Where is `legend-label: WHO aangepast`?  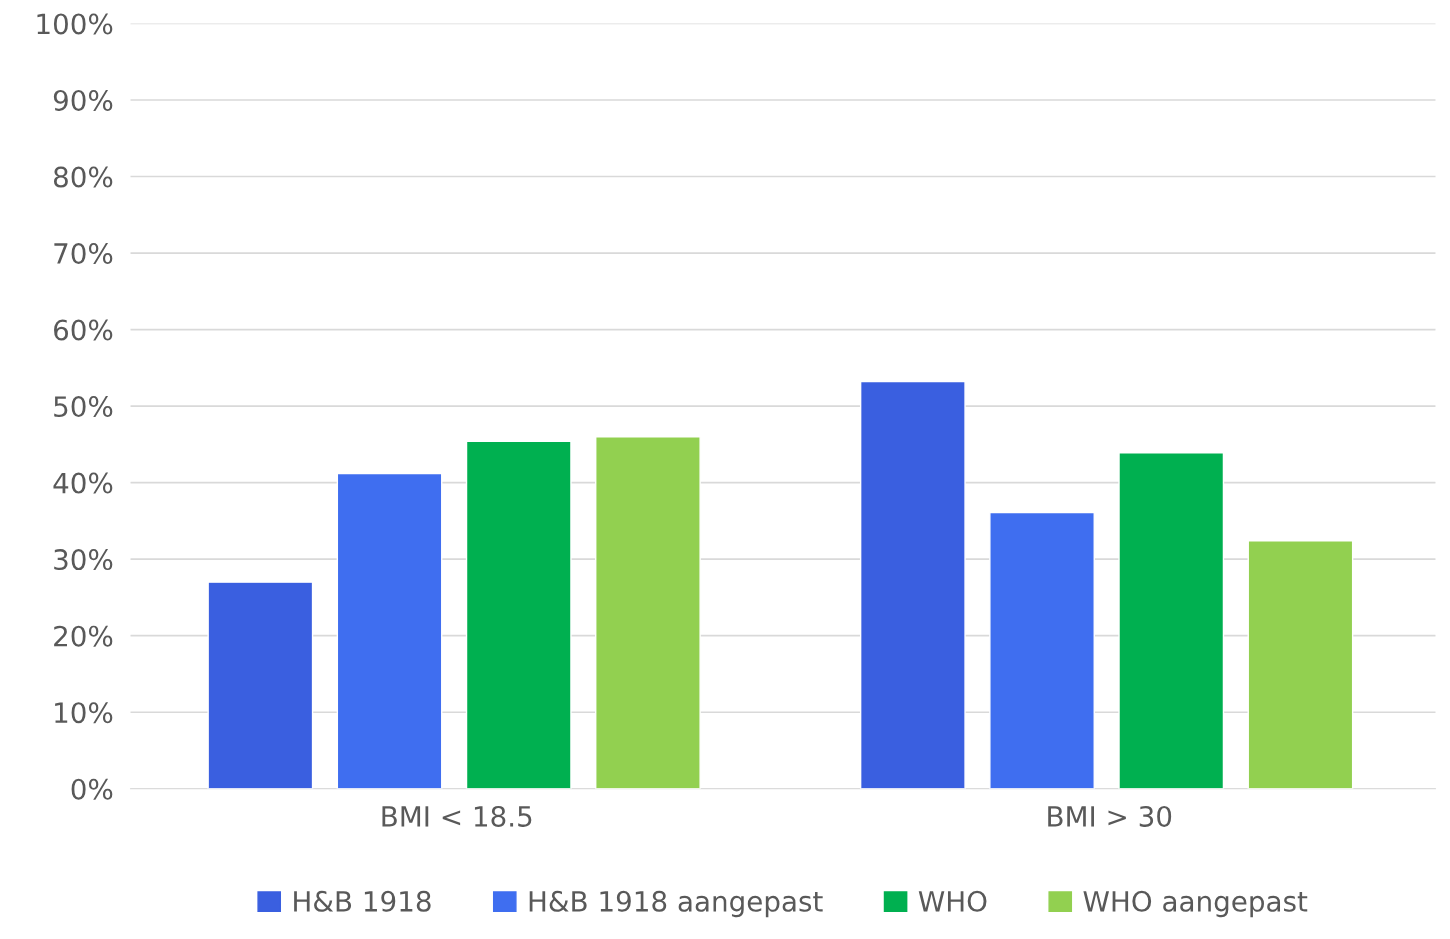 legend-label: WHO aangepast is located at coordinates (1195, 904).